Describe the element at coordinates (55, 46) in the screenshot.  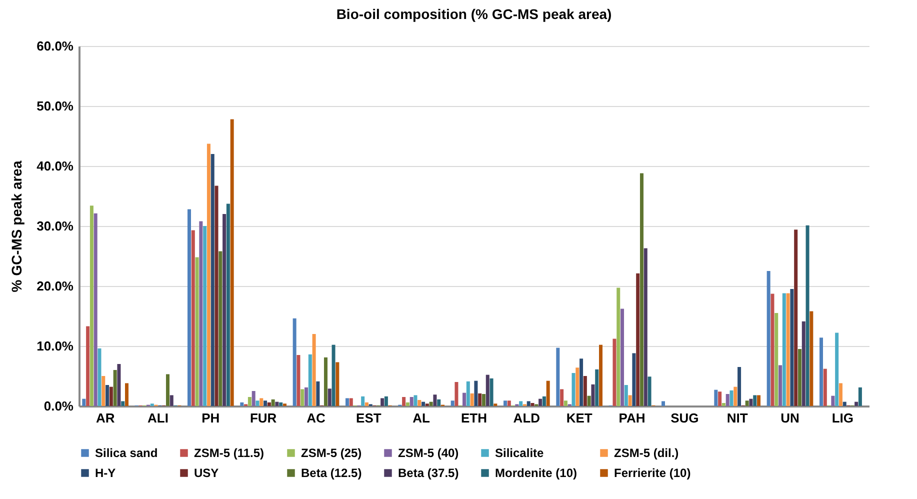
I see `y-tick-label: 60.0%` at that location.